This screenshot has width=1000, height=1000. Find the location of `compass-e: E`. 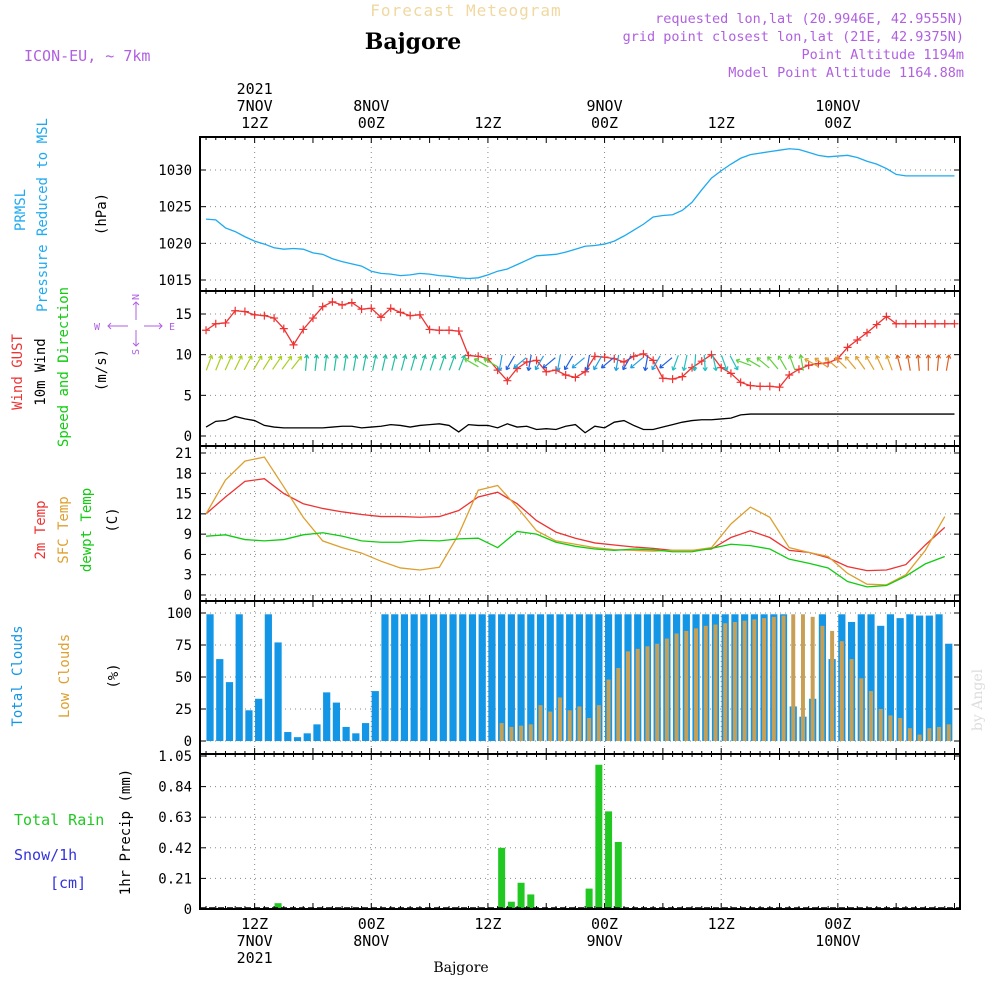

compass-e: E is located at coordinates (172, 327).